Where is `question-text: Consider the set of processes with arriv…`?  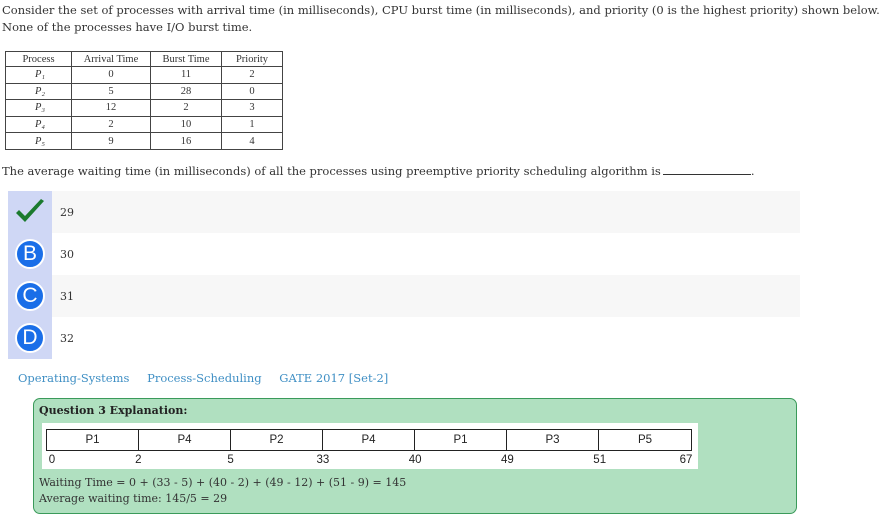
question-text: Consider the set of processes with arriv… is located at coordinates (441, 18).